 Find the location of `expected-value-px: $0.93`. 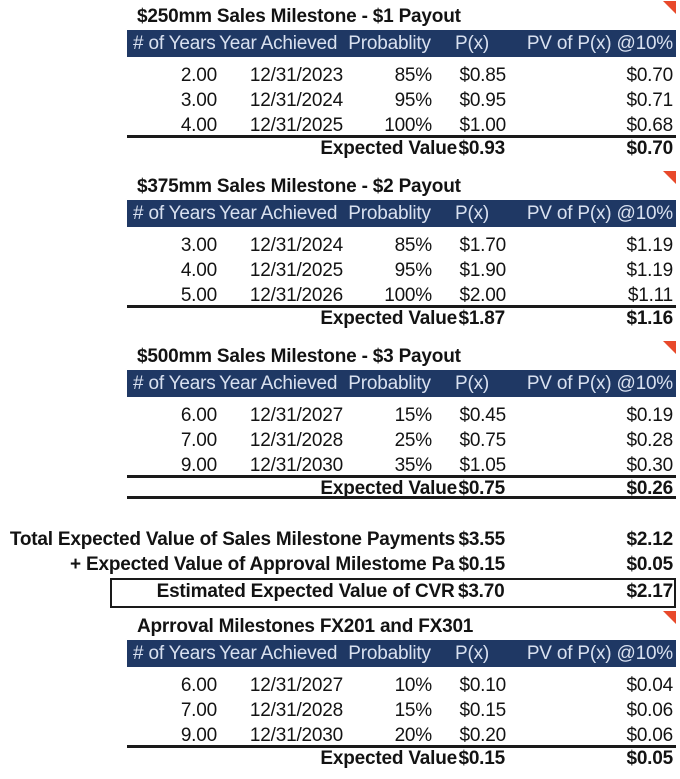

expected-value-px: $0.93 is located at coordinates (481, 148).